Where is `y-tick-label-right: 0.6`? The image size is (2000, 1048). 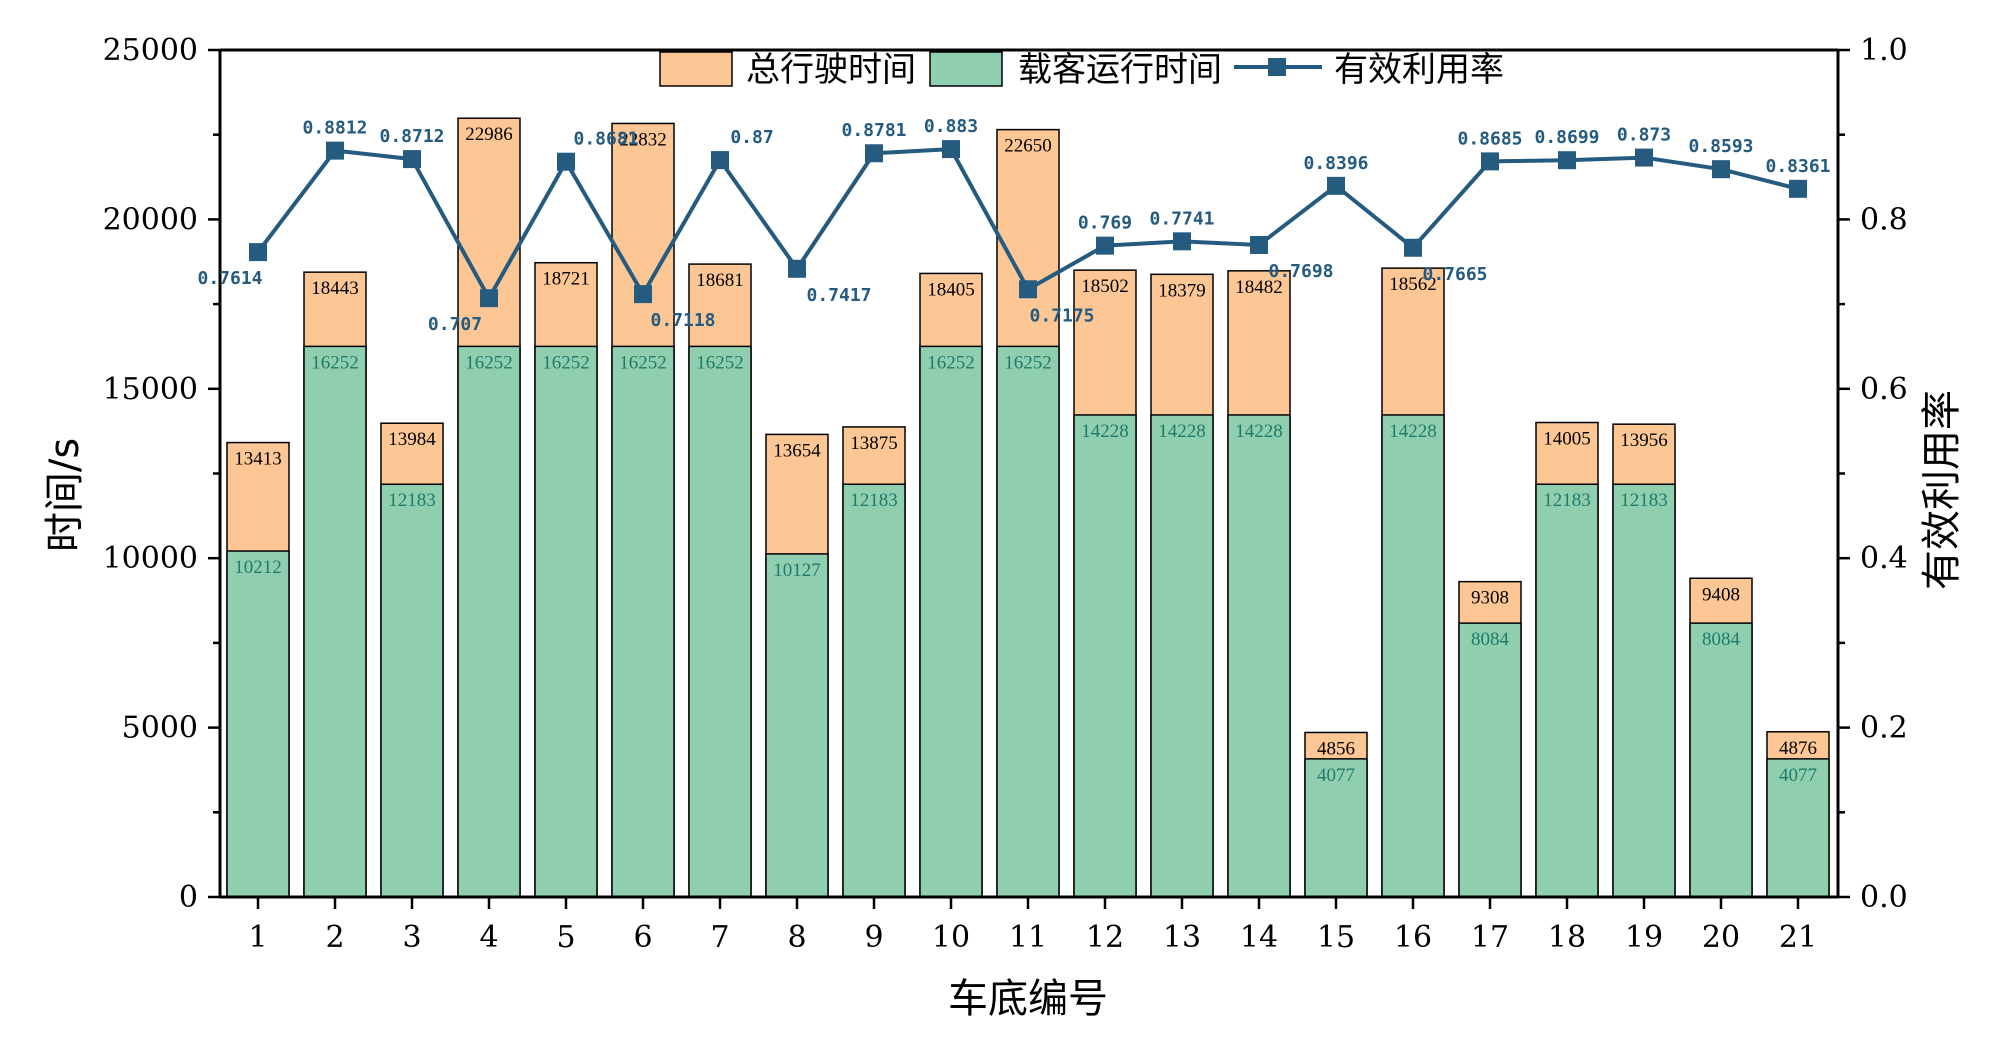
y-tick-label-right: 0.6 is located at coordinates (1884, 389).